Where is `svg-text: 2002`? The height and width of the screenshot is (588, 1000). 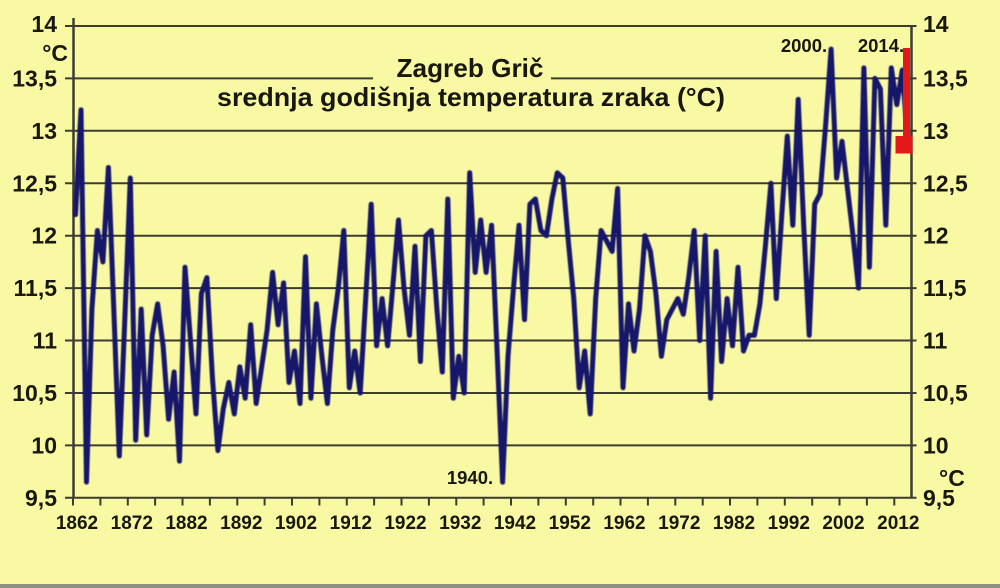
svg-text: 2002 is located at coordinates (843, 523).